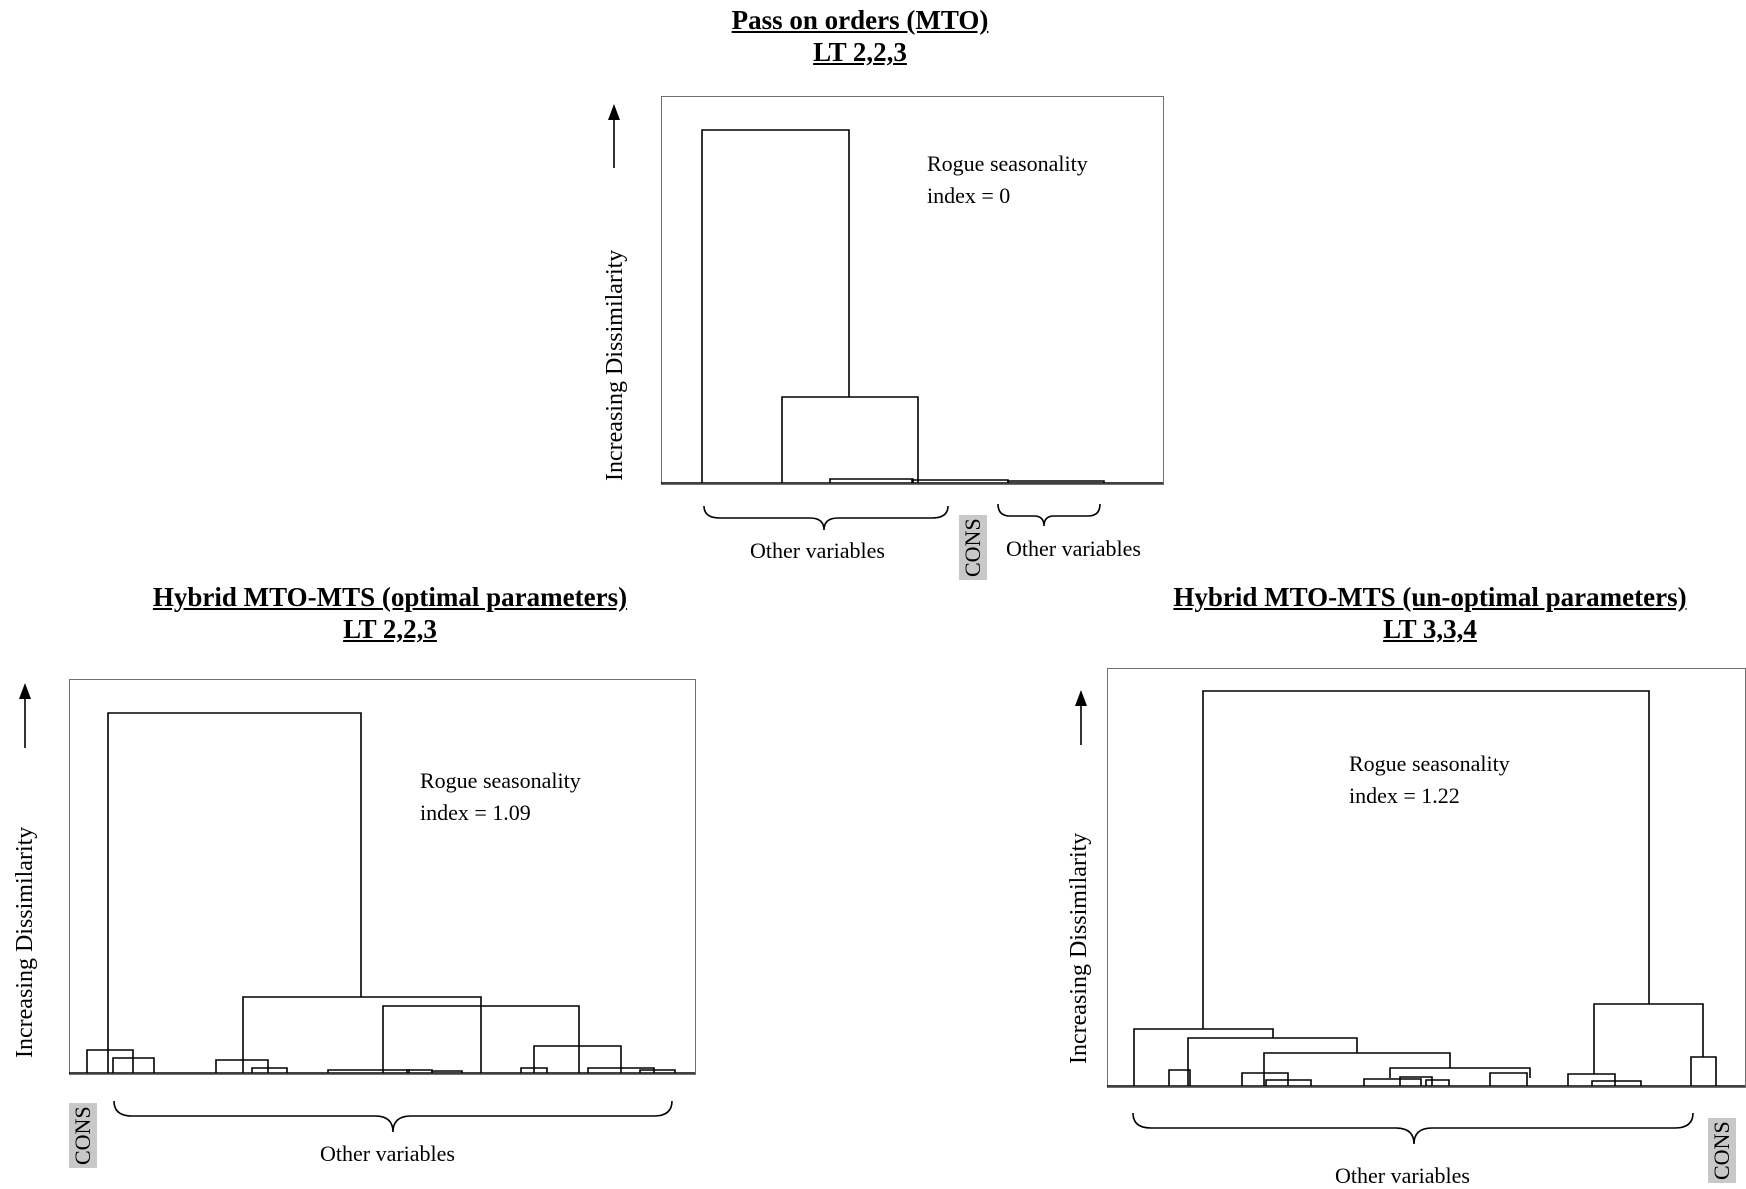  Describe the element at coordinates (860, 52) in the screenshot. I see `panel1-title-line2: LT 2,2,3` at that location.